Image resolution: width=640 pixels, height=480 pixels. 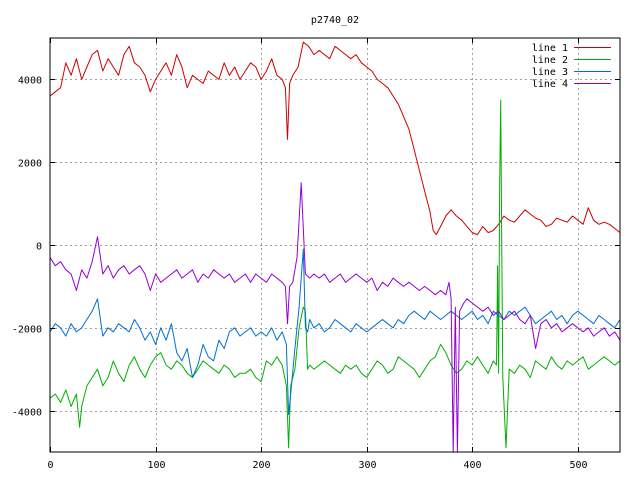 What do you see at coordinates (578, 465) in the screenshot?
I see `x-tick-label: 500` at bounding box center [578, 465].